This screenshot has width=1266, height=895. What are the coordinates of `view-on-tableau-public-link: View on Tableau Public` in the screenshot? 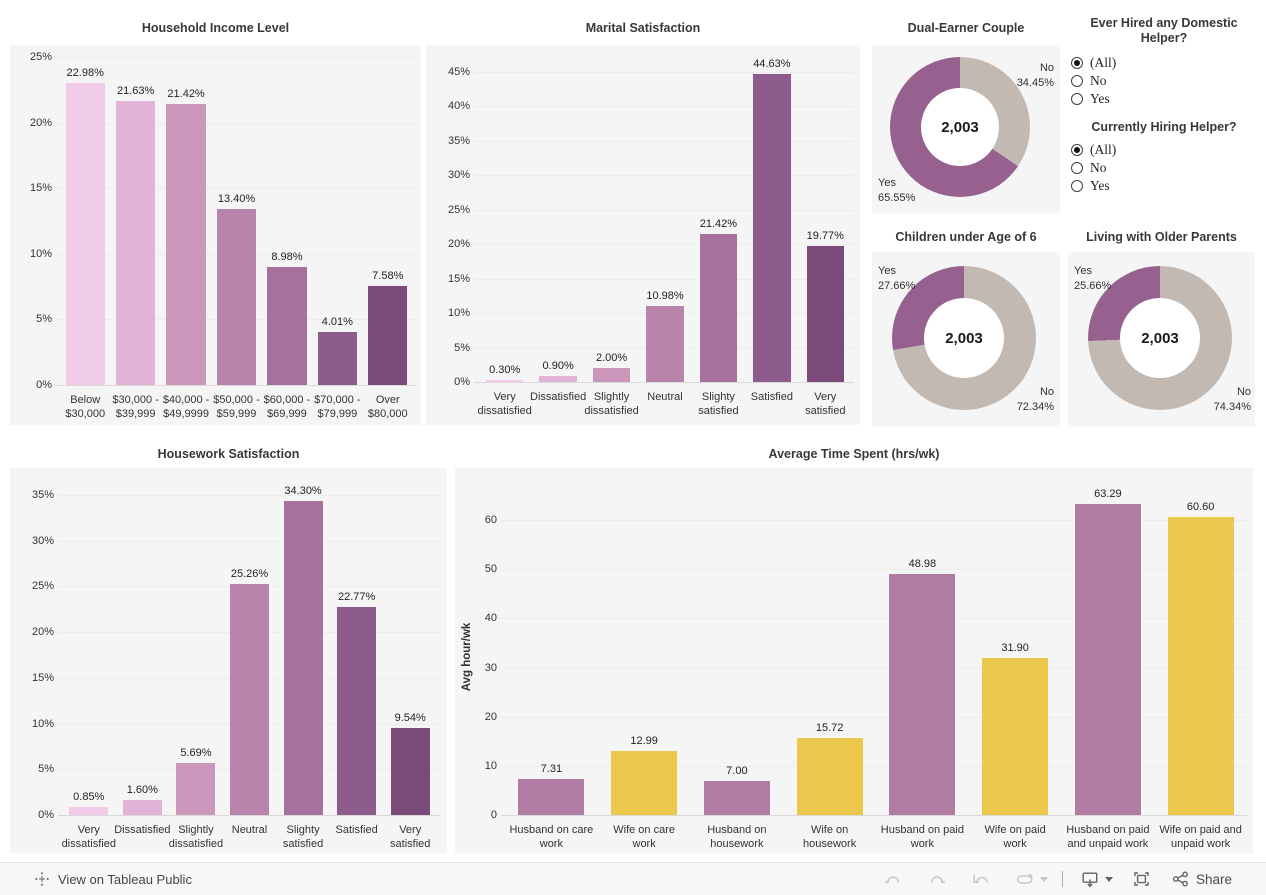 It's located at (113, 879).